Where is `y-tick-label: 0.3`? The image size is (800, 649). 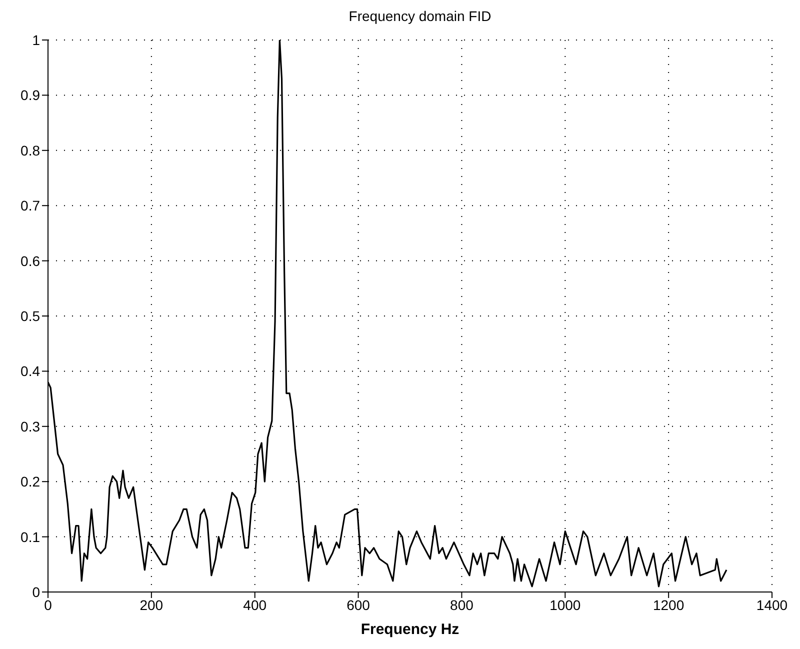
y-tick-label: 0.3 is located at coordinates (30, 426).